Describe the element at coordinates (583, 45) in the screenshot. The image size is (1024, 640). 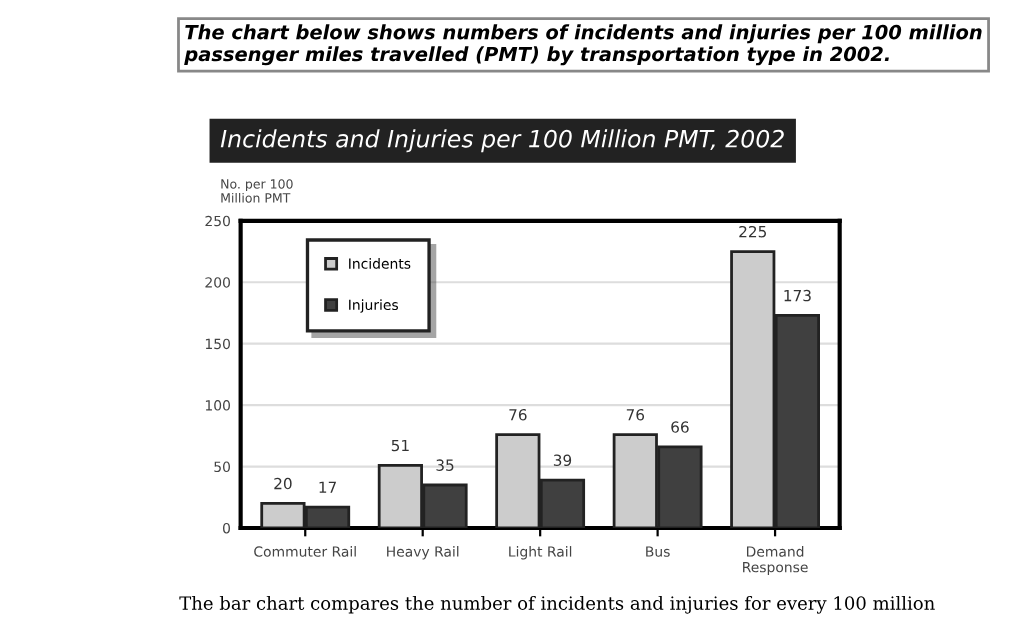
I see `text: The chart below shows numbers of incidents and injuries per 100 million passenger miles travelled (PMT) by transportation type in 2002.` at that location.